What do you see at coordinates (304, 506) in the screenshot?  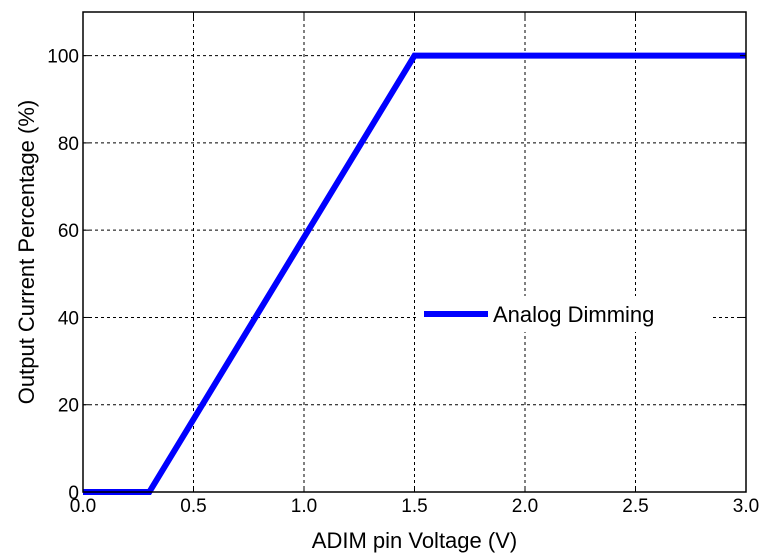 I see `x-tick-label: 1.0` at bounding box center [304, 506].